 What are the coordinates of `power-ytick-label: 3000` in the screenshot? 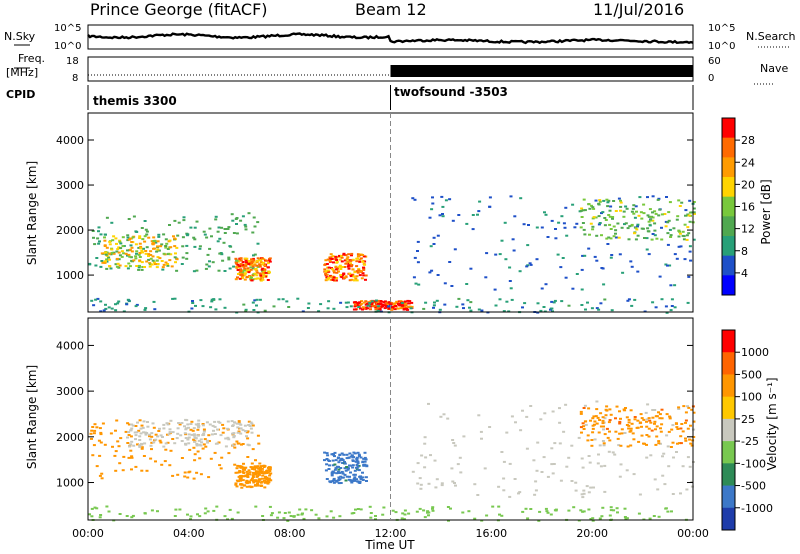 It's located at (70, 185).